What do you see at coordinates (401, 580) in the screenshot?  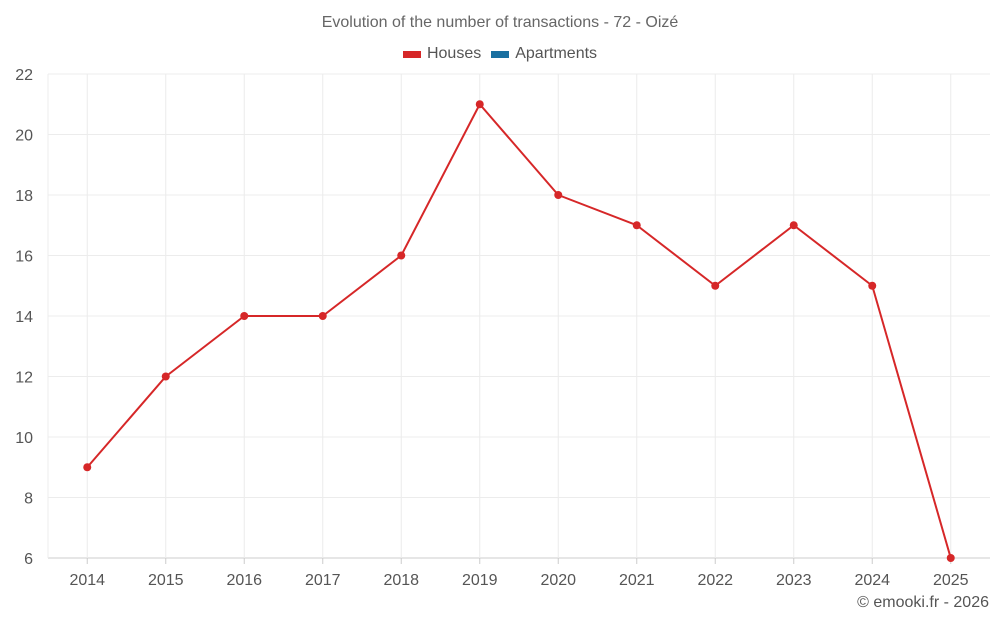 I see `x-tick-label-2018: 2018` at bounding box center [401, 580].